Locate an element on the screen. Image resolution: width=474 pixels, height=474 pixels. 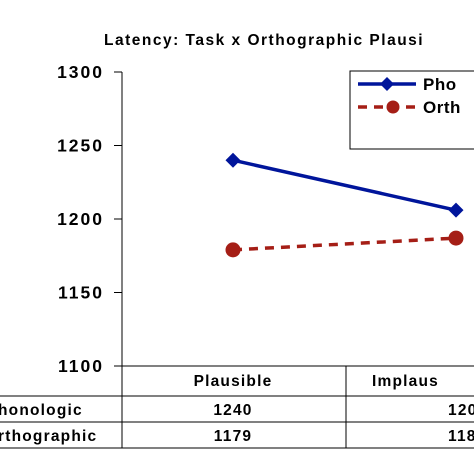
category-label: Implaus is located at coordinates (405, 381).